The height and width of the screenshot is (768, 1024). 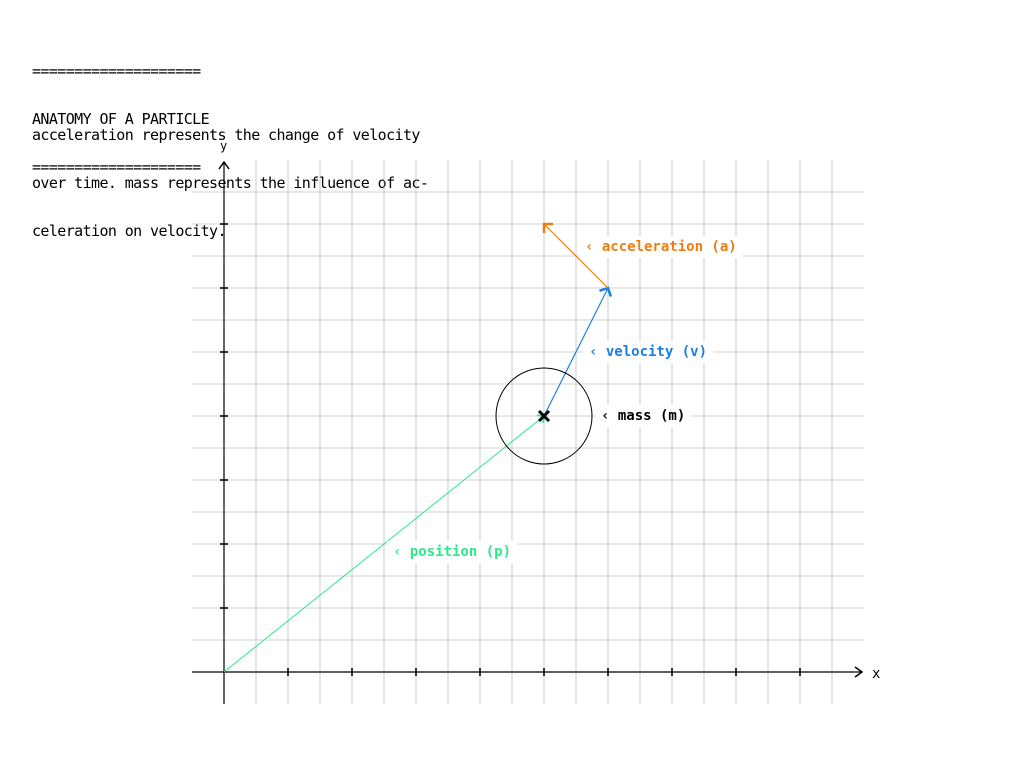 What do you see at coordinates (384, 544) in the screenshot?
I see `position-vector` at bounding box center [384, 544].